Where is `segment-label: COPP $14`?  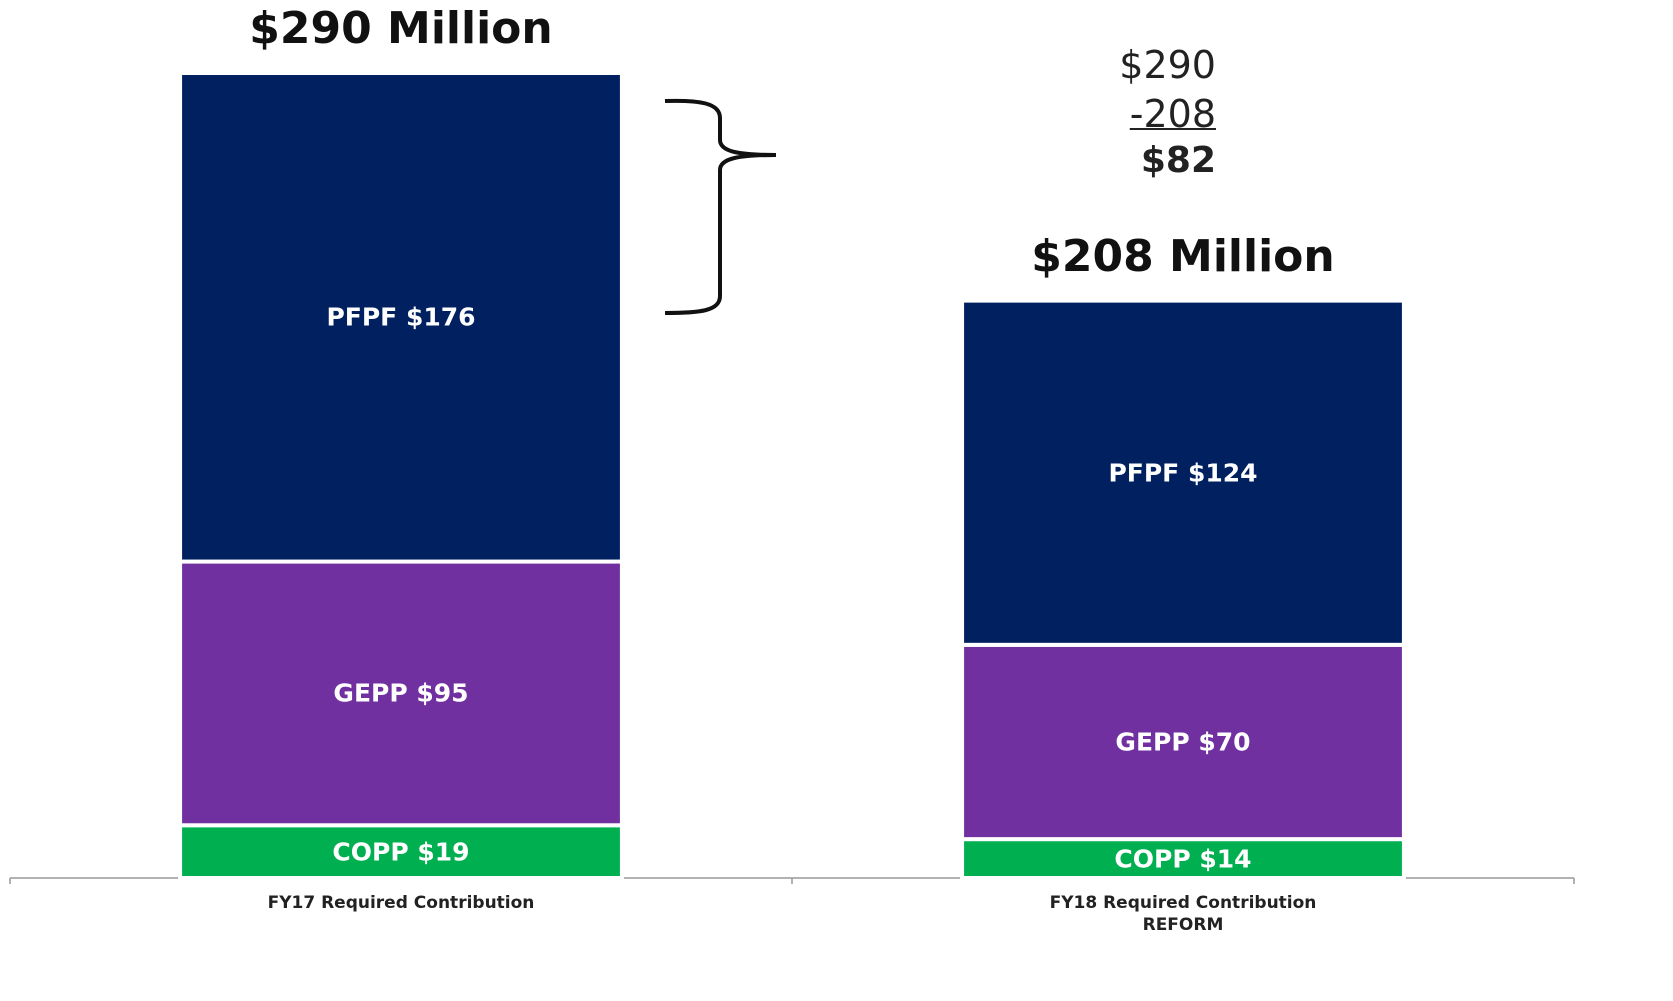 segment-label: COPP $14 is located at coordinates (1183, 859).